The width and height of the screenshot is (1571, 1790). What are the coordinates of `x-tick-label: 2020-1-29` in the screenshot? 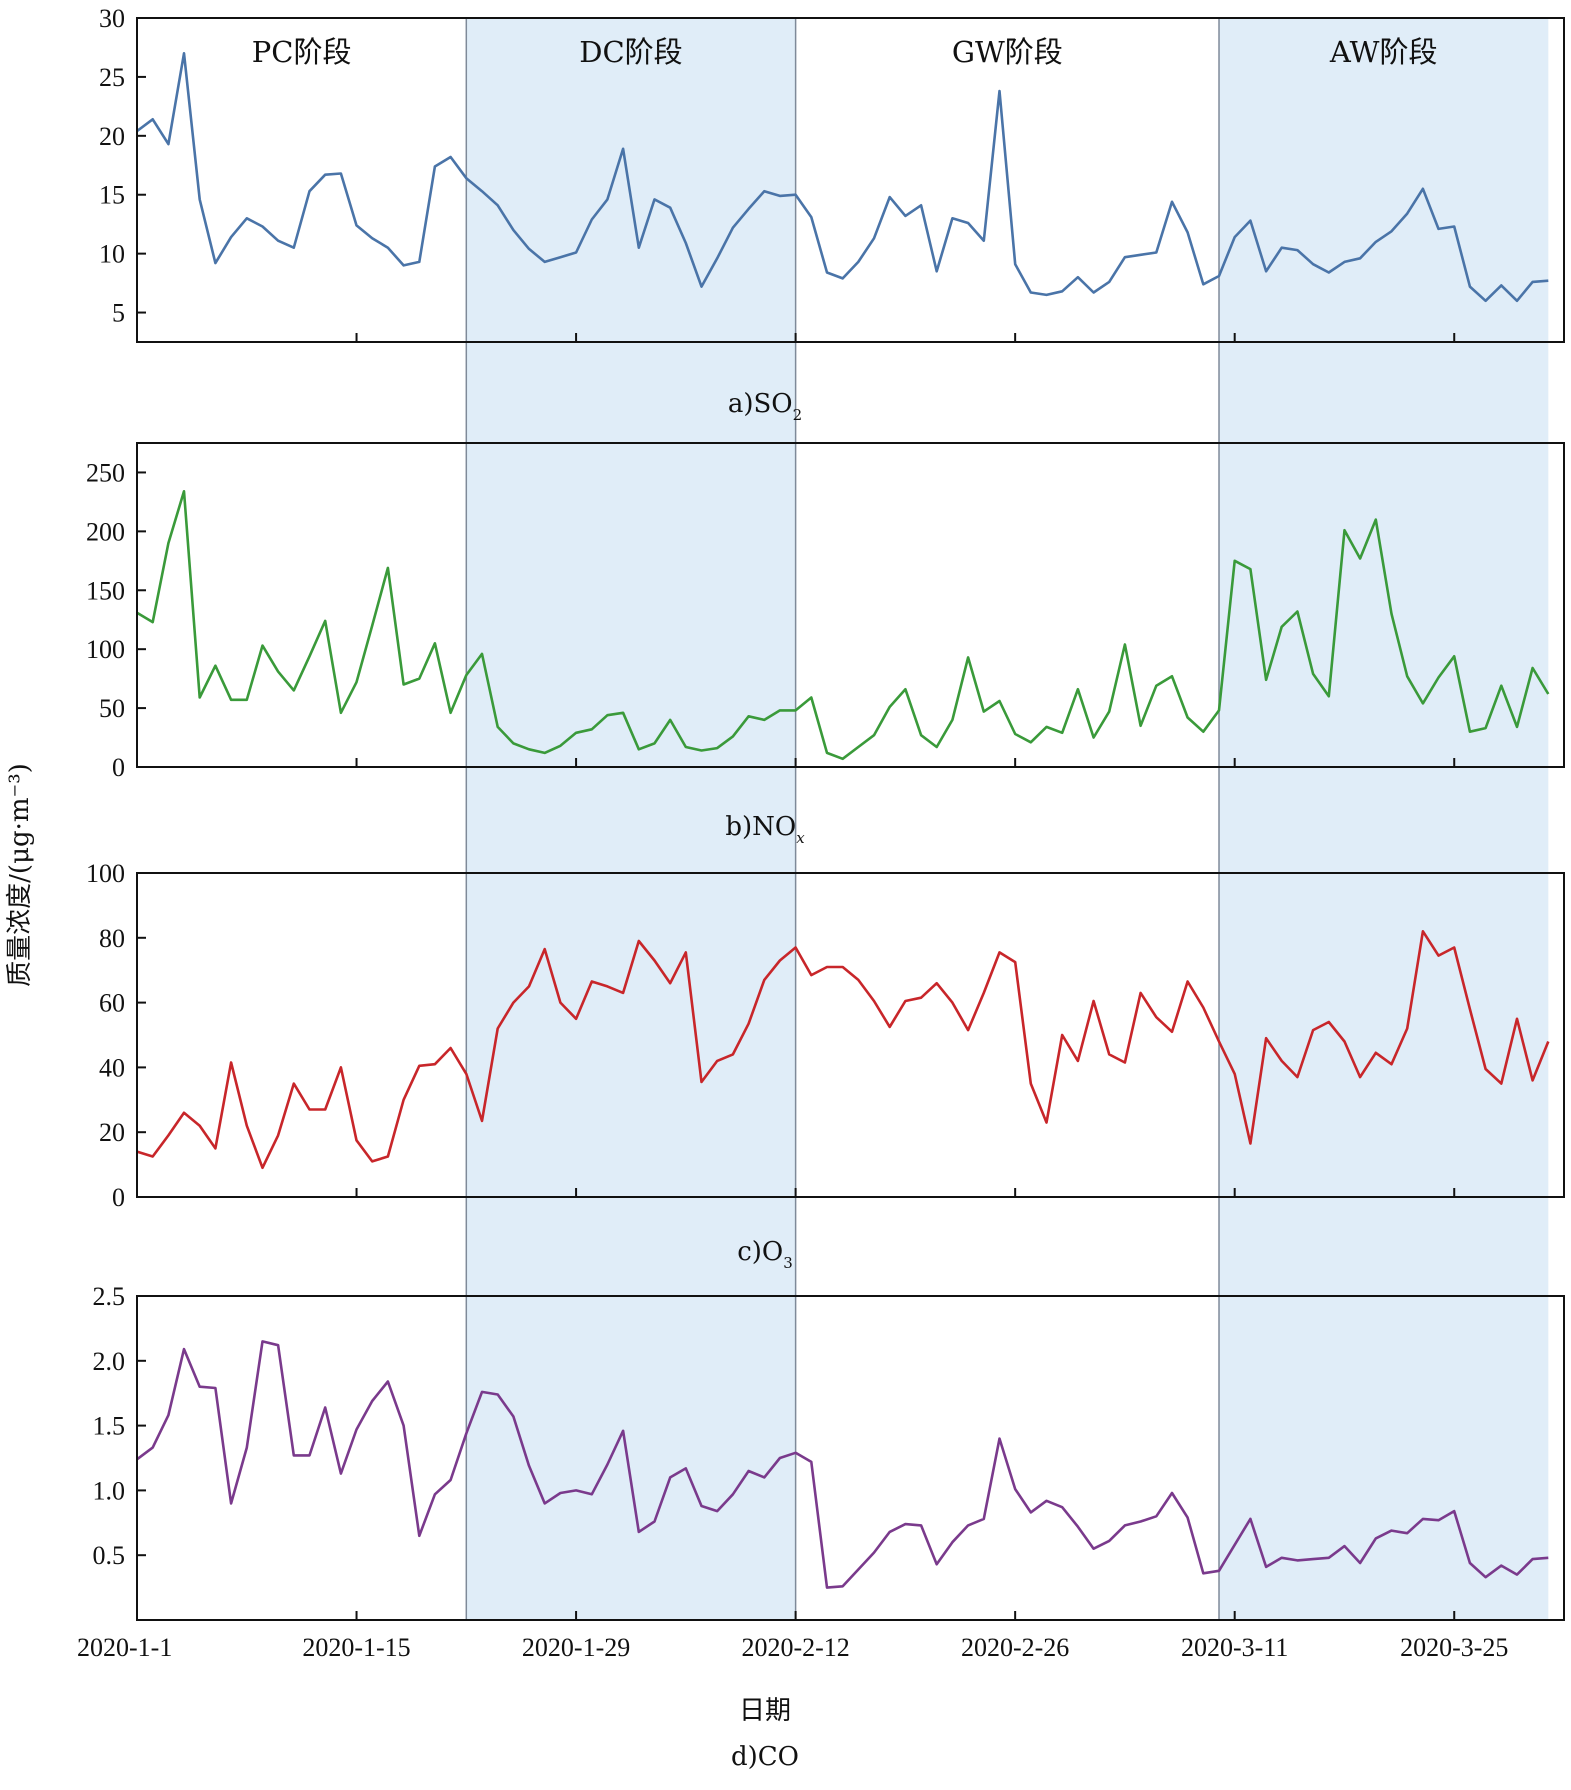 It's located at (576, 1647).